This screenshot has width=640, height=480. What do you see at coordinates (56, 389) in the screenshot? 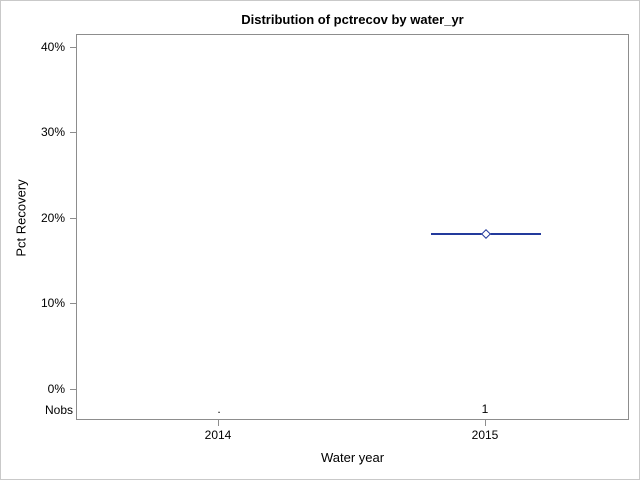
I see `y-tick-label: 0%` at bounding box center [56, 389].